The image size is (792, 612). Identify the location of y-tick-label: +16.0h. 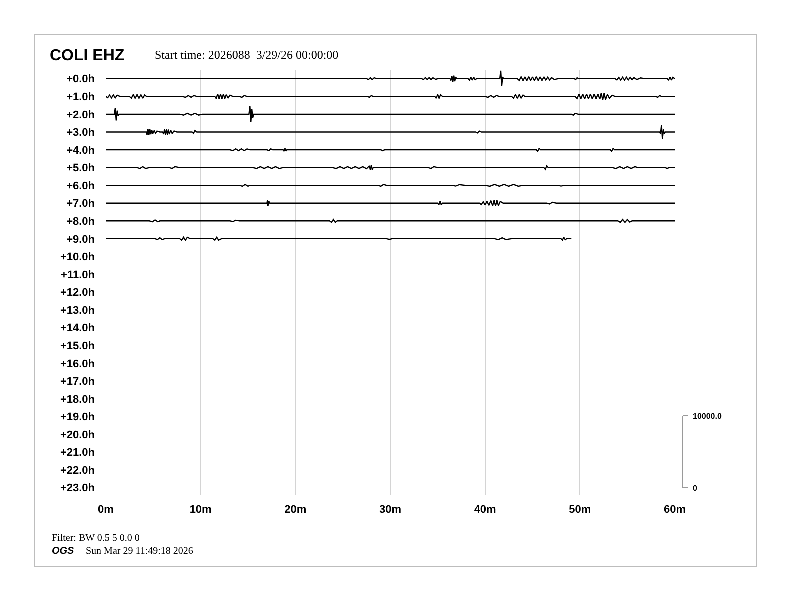
(78, 364).